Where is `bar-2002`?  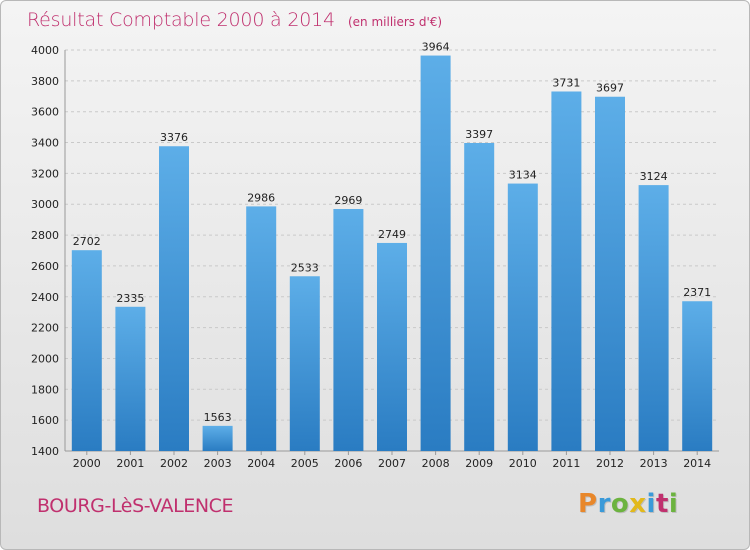 bar-2002 is located at coordinates (174, 299).